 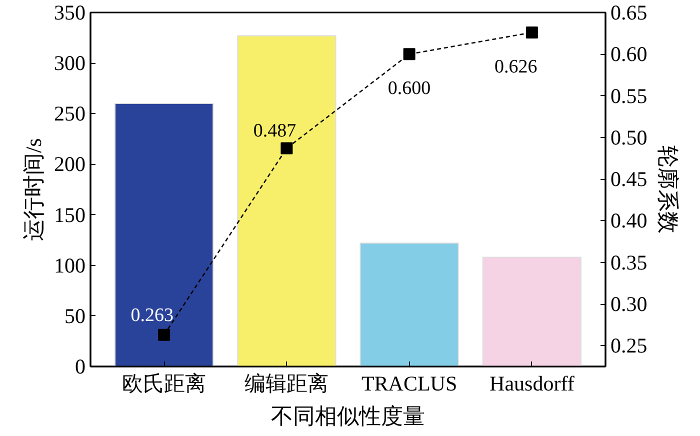 I want to click on data-label: 0.263, so click(x=152, y=315).